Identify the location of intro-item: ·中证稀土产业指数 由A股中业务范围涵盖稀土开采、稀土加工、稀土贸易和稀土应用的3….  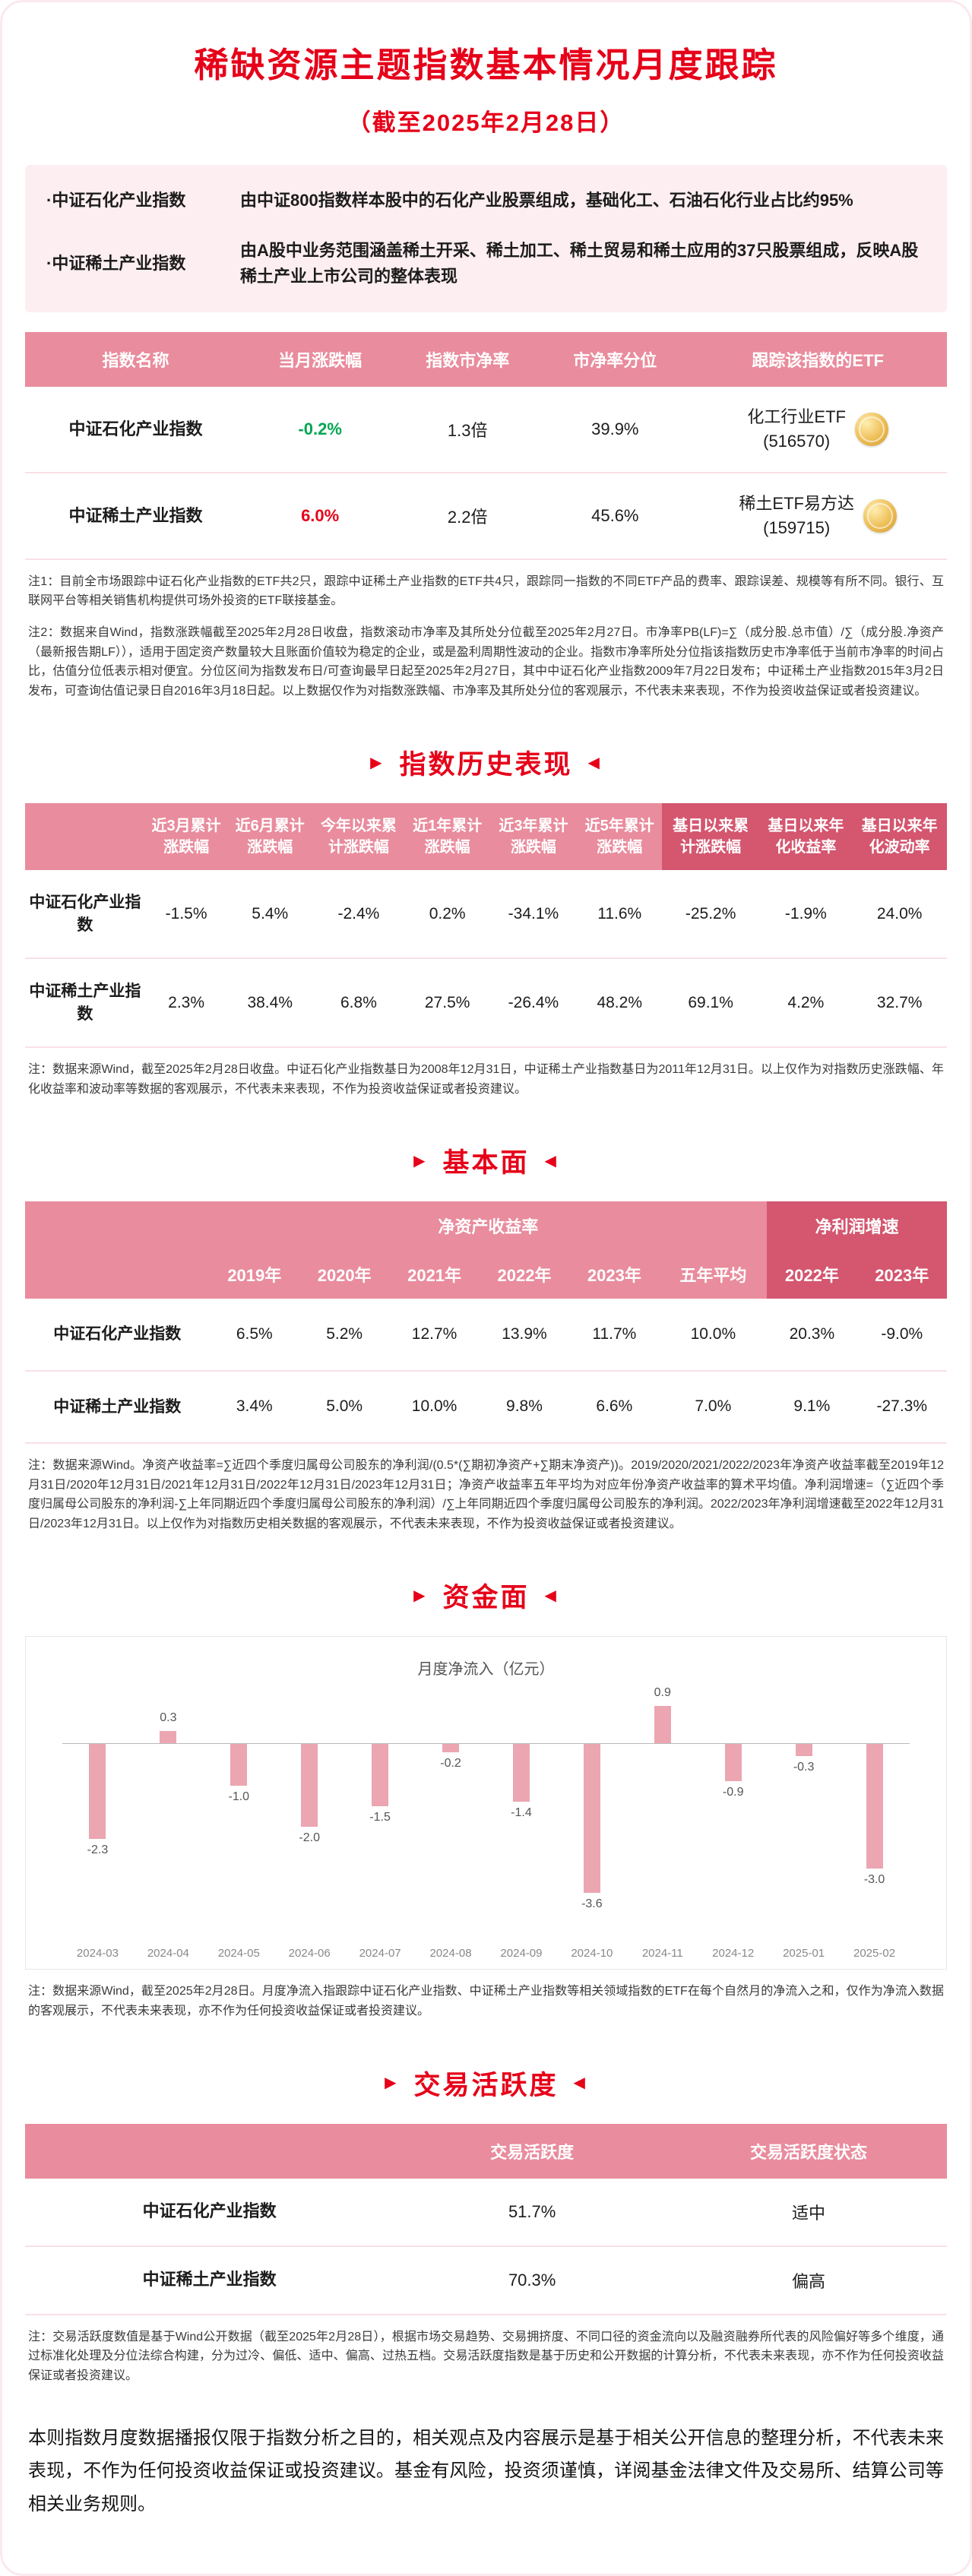
(486, 264).